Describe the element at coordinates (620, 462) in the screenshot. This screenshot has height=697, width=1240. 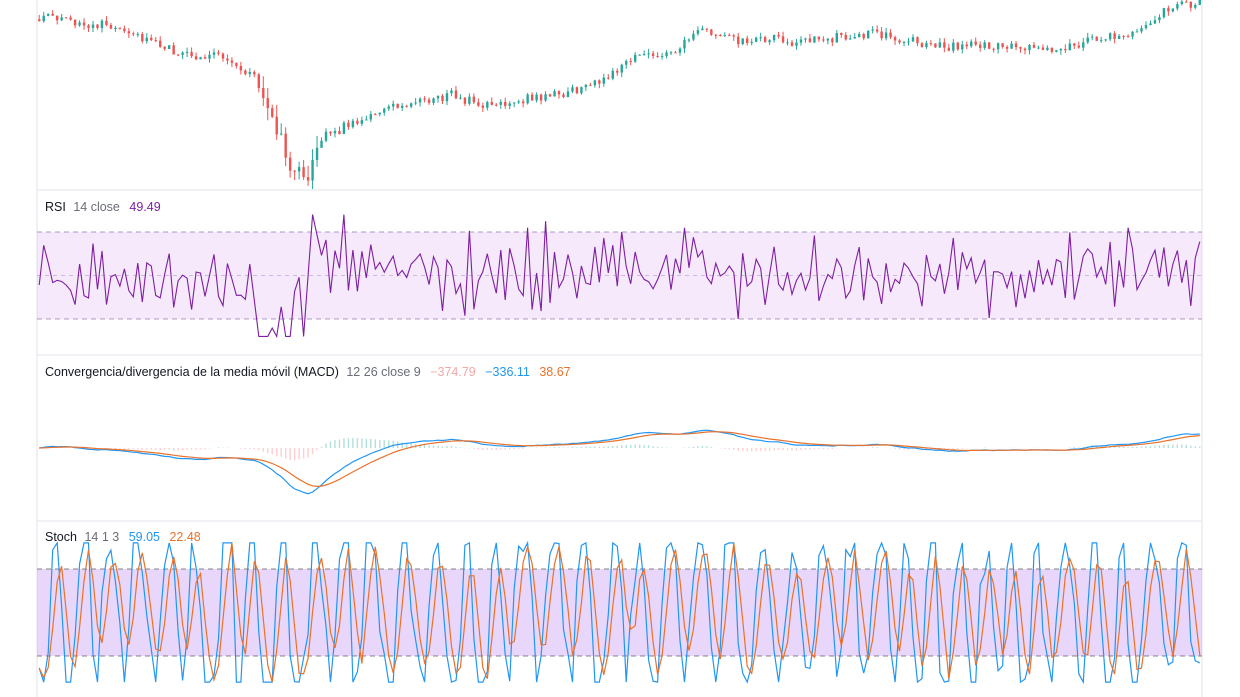
I see `macd-pane` at that location.